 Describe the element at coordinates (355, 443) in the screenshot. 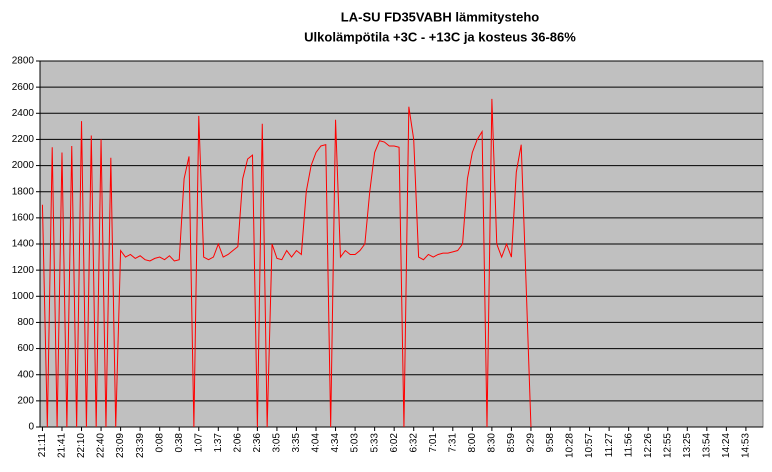

I see `x-tick-label: 5:03` at that location.